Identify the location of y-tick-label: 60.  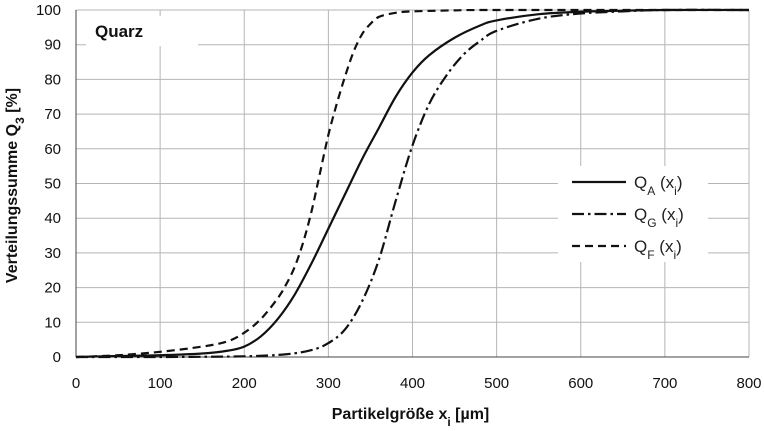
(52, 149).